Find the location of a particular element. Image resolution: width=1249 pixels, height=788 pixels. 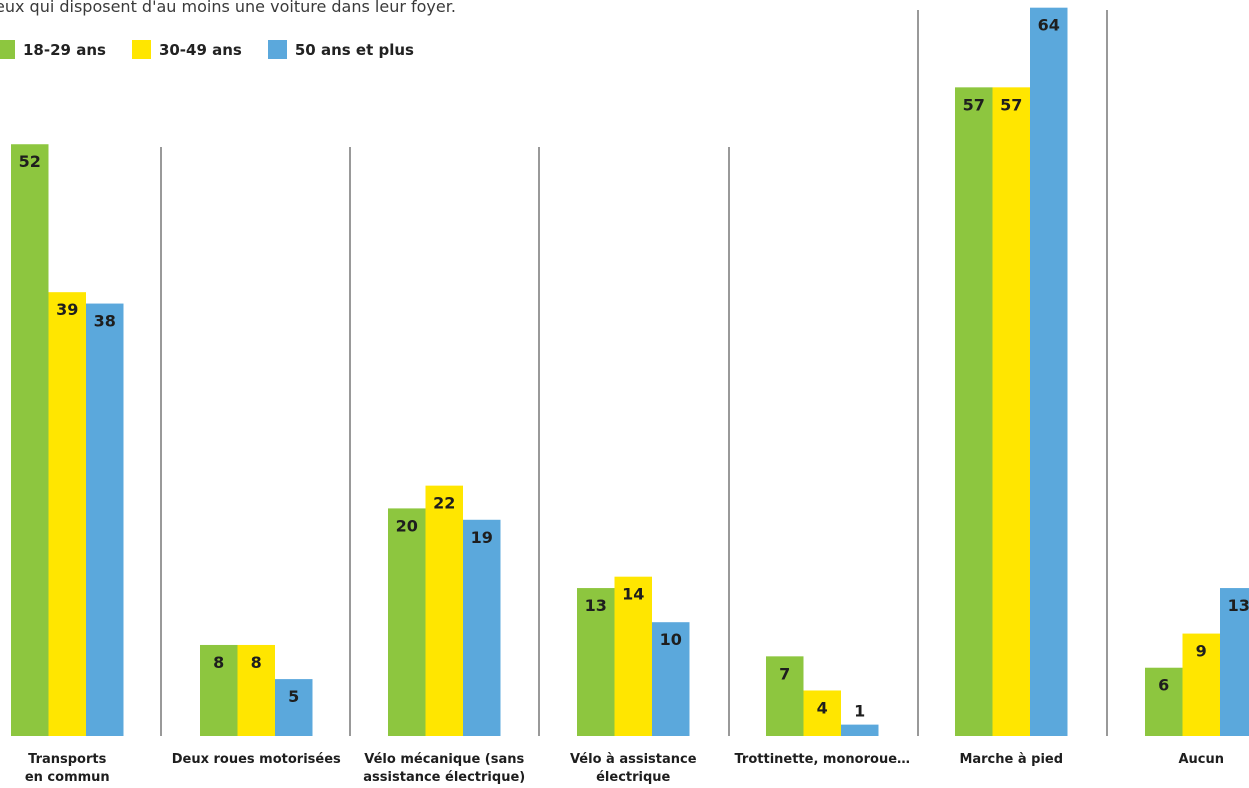

category-label-transports-en-commun: Transports en commun is located at coordinates (67, 768).